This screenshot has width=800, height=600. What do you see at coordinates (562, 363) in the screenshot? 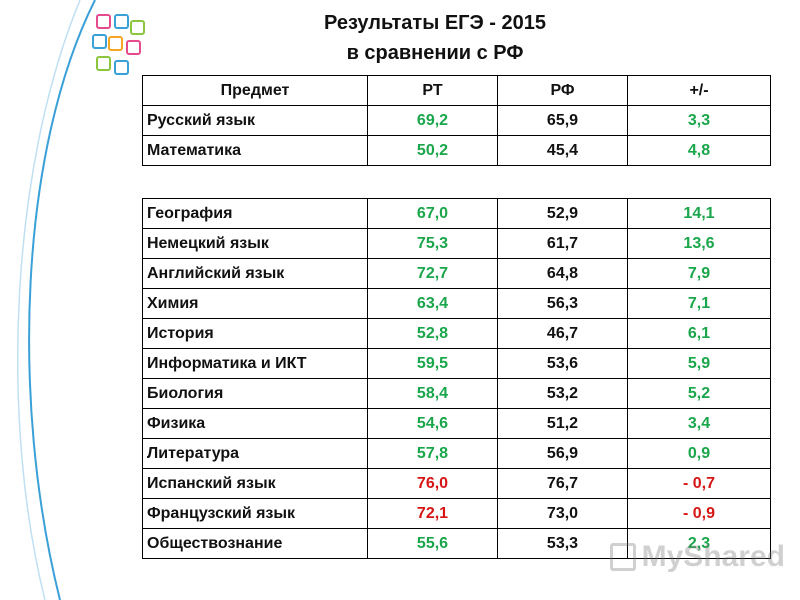
I see `rf-value-cell: 53,6` at bounding box center [562, 363].